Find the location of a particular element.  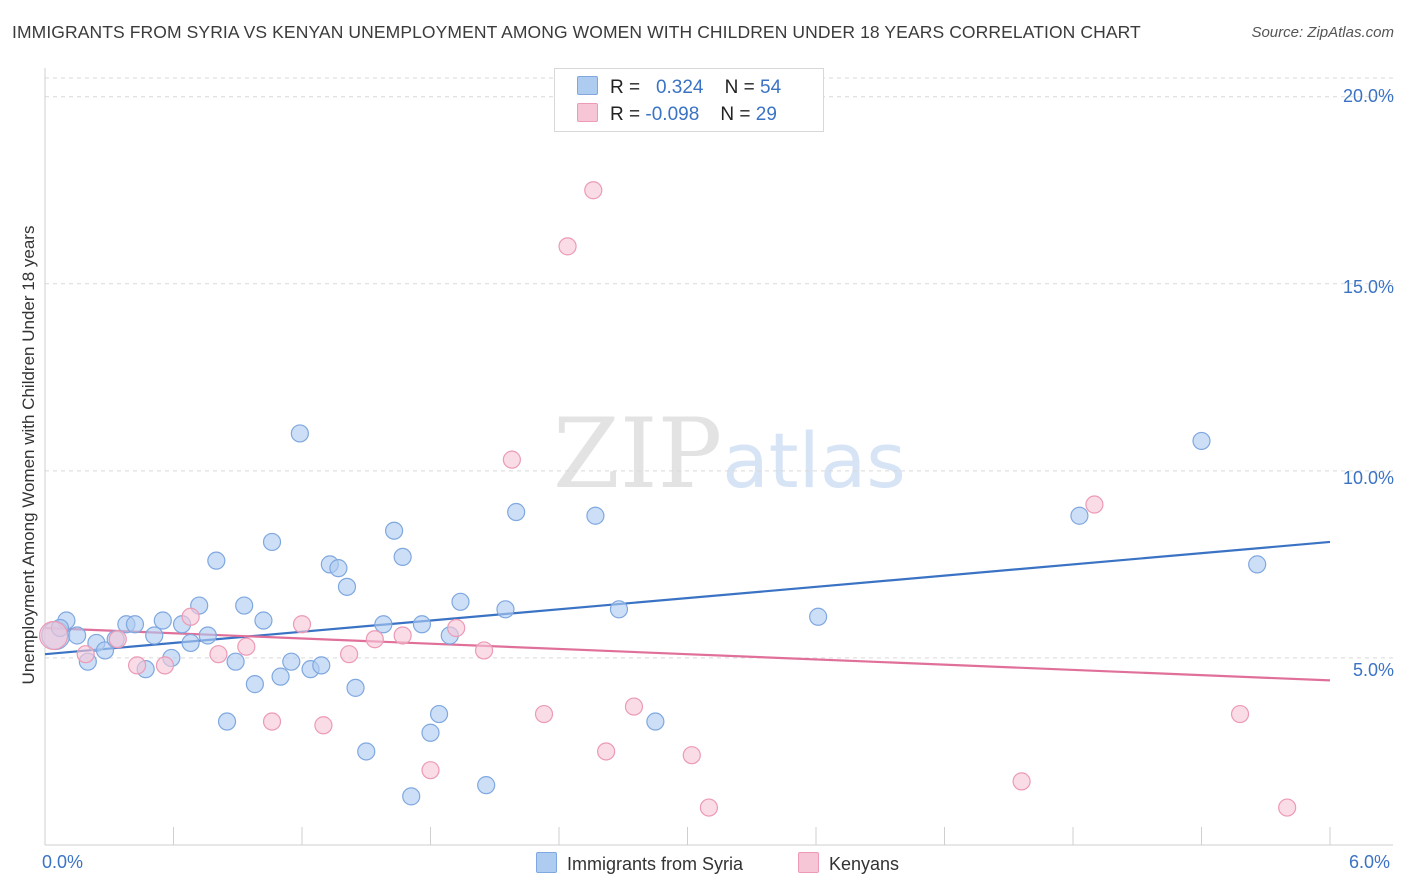

legend-row-syria: R = 0.324 N = 54 is located at coordinates (679, 88).